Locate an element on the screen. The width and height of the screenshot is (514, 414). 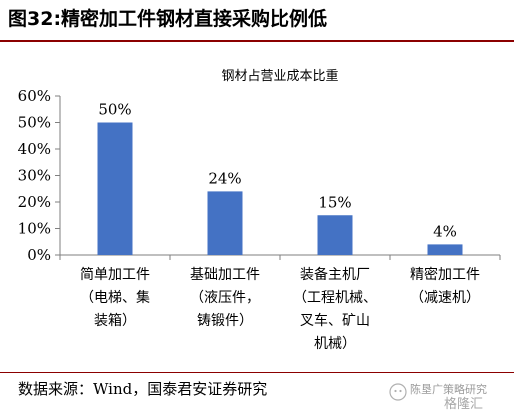
y-tick-label: 60% is located at coordinates (34, 96).